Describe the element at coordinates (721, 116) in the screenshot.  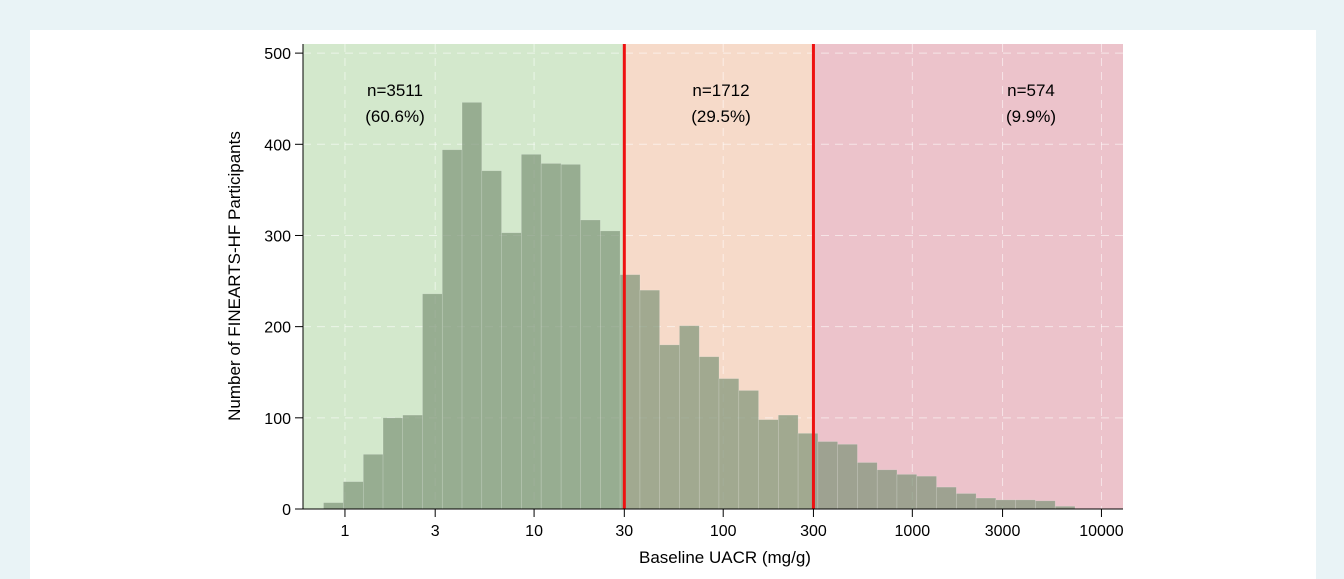
I see `region-percent-label: (29.5%)` at that location.